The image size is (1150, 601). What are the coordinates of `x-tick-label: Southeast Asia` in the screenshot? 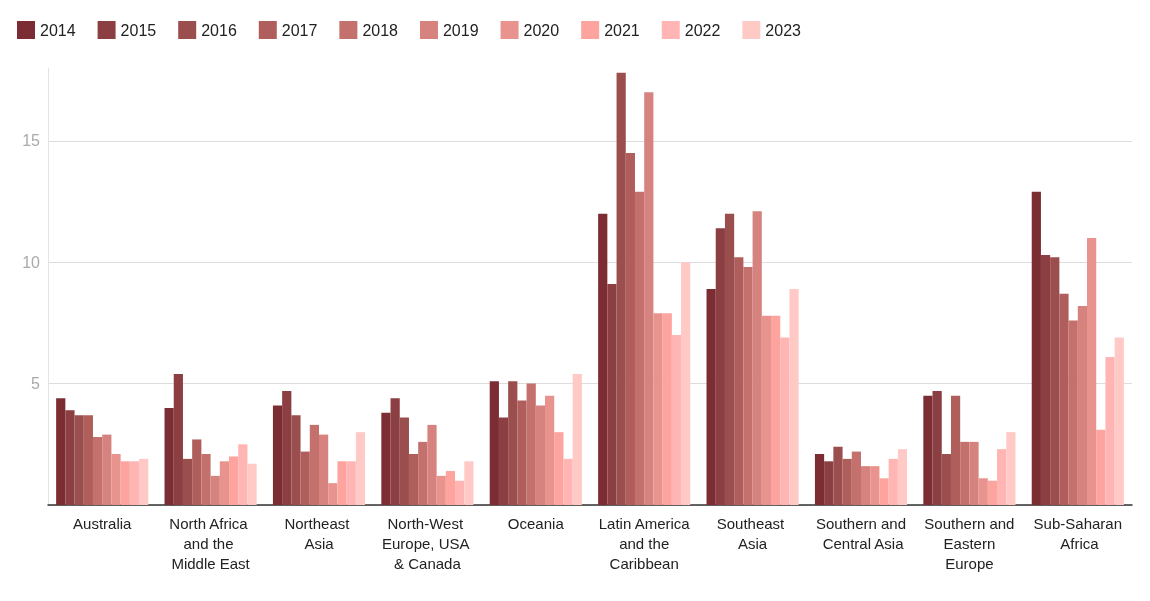 It's located at (752, 533).